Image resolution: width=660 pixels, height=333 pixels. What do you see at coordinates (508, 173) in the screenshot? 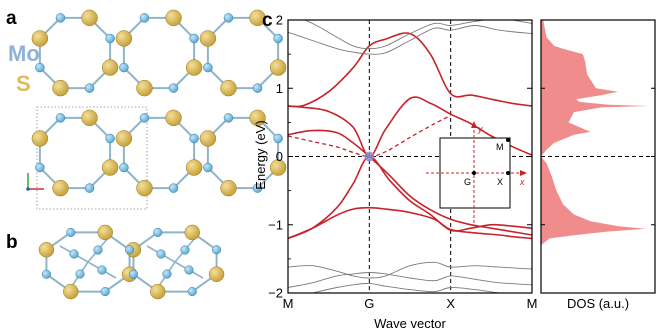
I see `inset-point-X` at bounding box center [508, 173].